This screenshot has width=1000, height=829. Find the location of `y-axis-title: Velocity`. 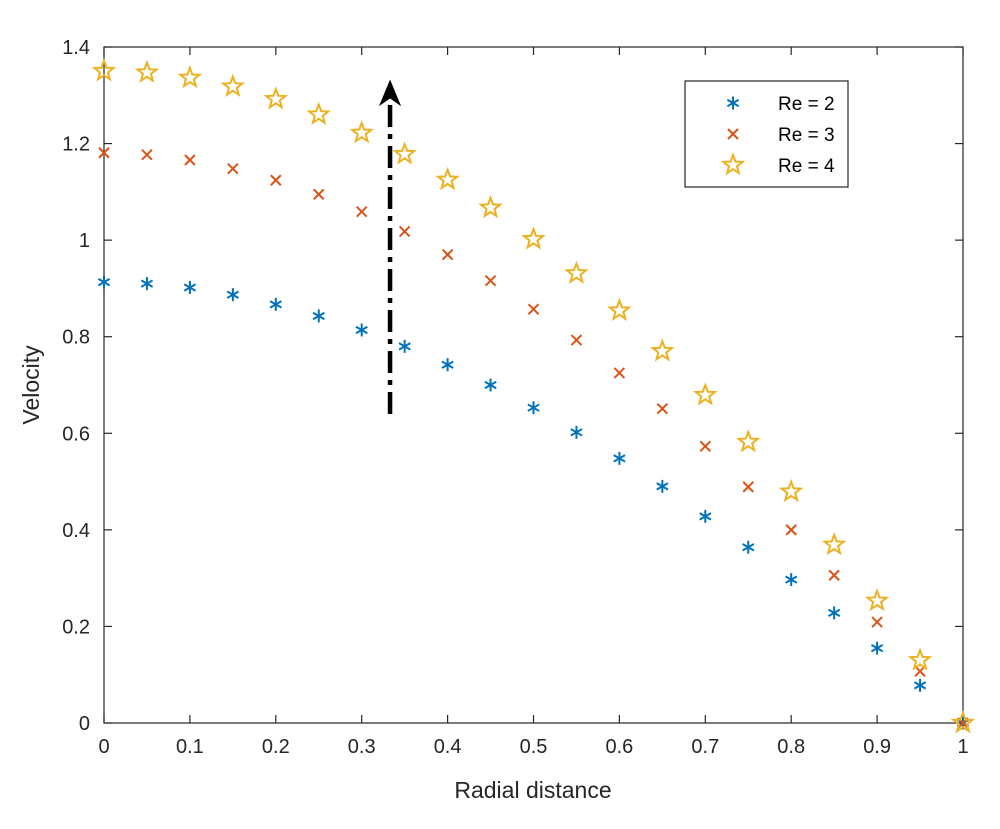

y-axis-title: Velocity is located at coordinates (31, 385).